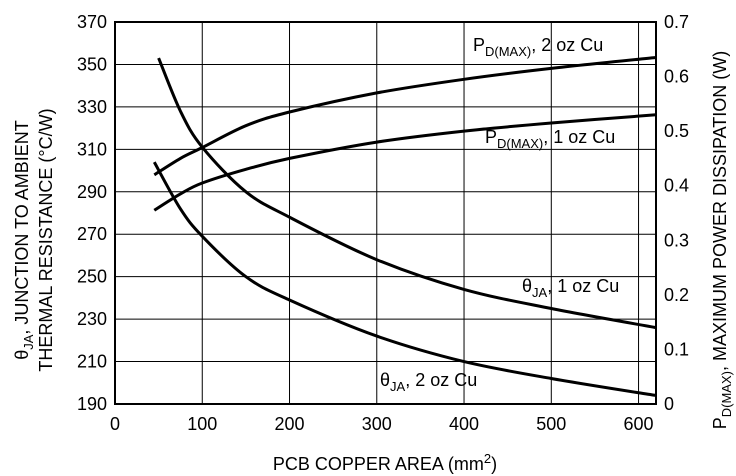 This screenshot has width=736, height=476. Describe the element at coordinates (676, 240) in the screenshot. I see `y-right-tick-label: 0.3` at that location.